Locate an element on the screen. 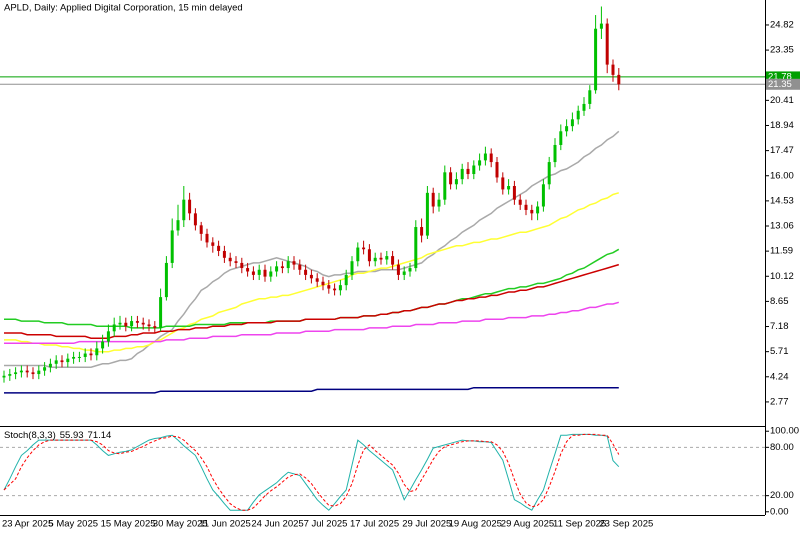 This screenshot has width=800, height=533. x-tick-label: 24 Jun 2025 is located at coordinates (277, 524).